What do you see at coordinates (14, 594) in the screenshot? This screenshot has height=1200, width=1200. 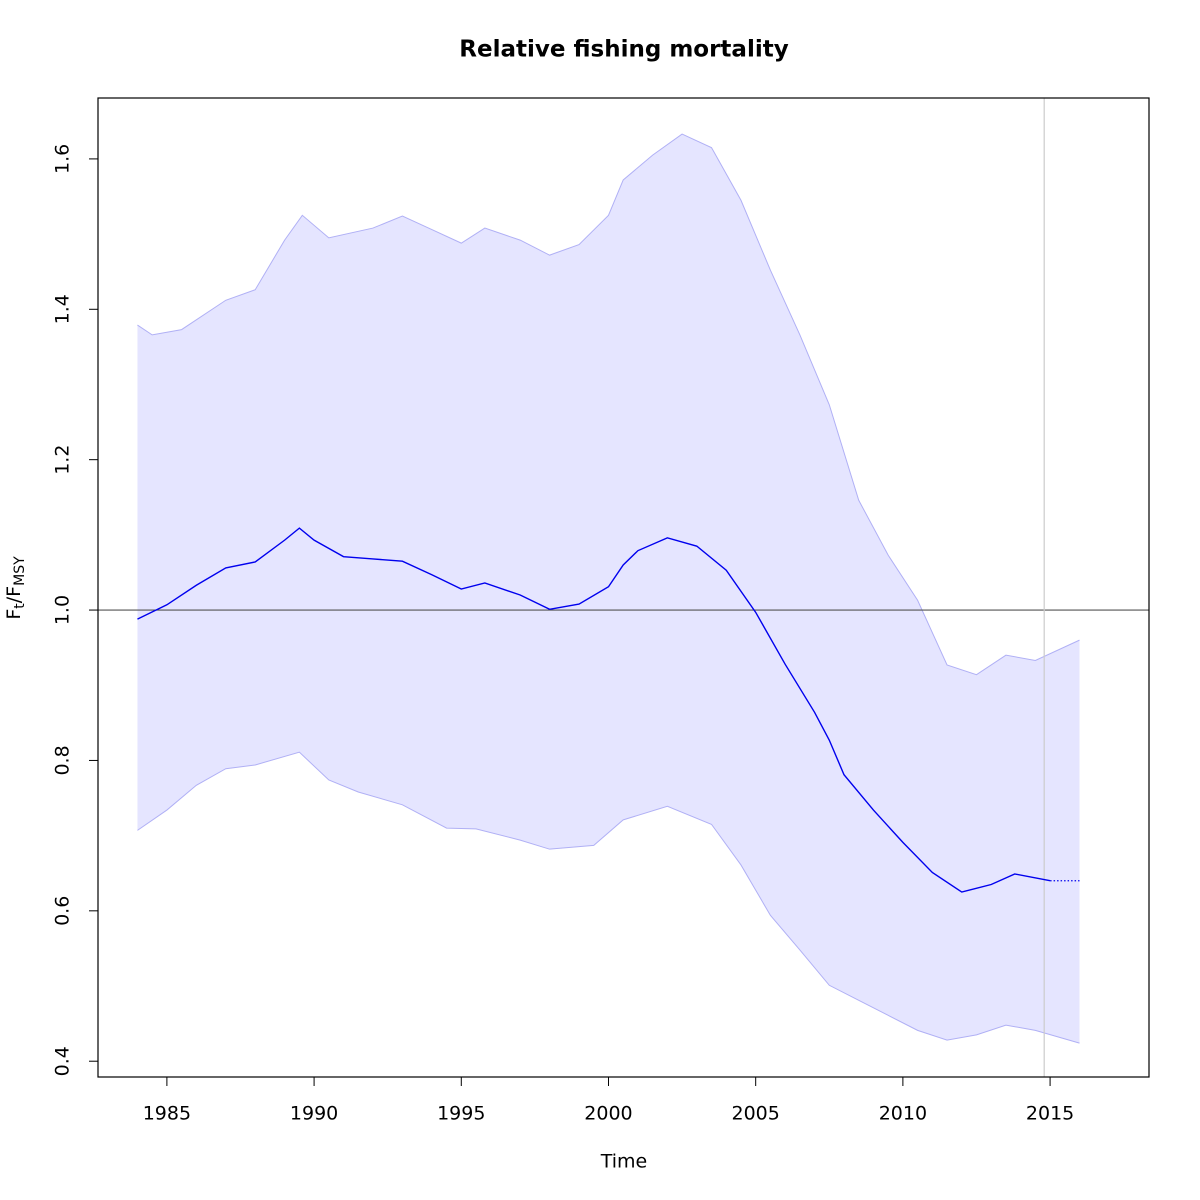 I see `y-label-part: /F` at bounding box center [14, 594].